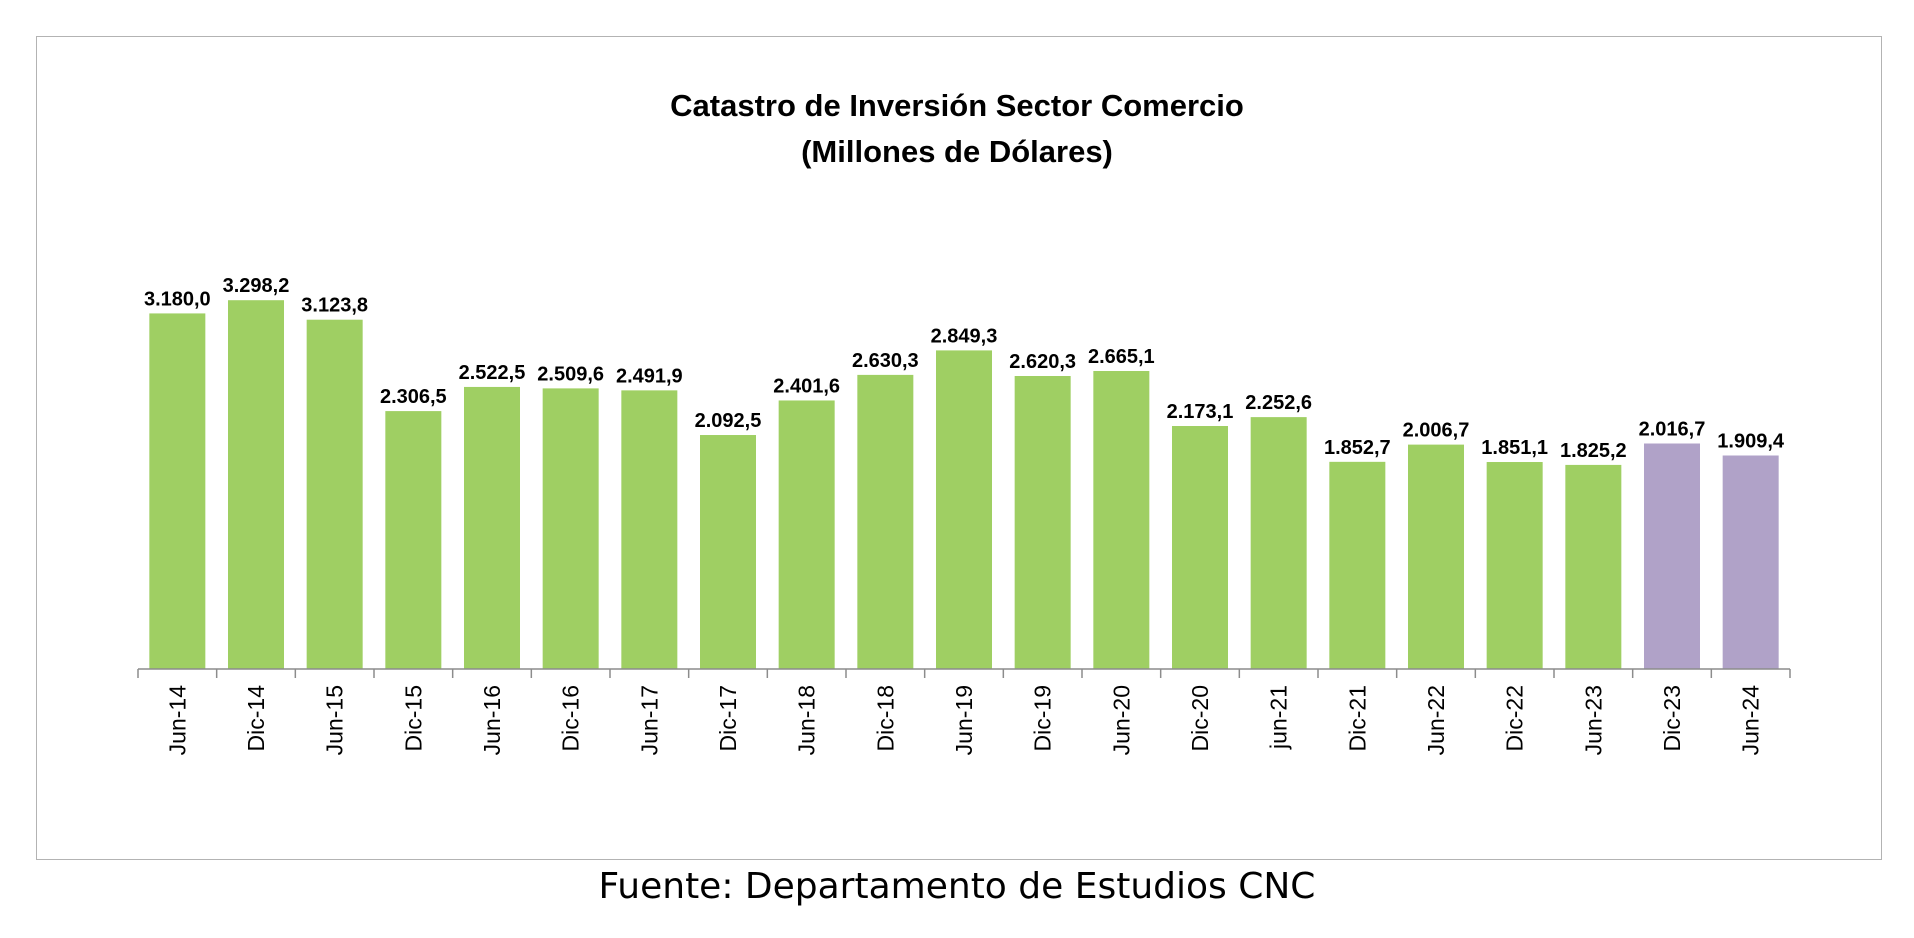 This screenshot has width=1914, height=938. I want to click on value-label: 2.006,7, so click(1436, 431).